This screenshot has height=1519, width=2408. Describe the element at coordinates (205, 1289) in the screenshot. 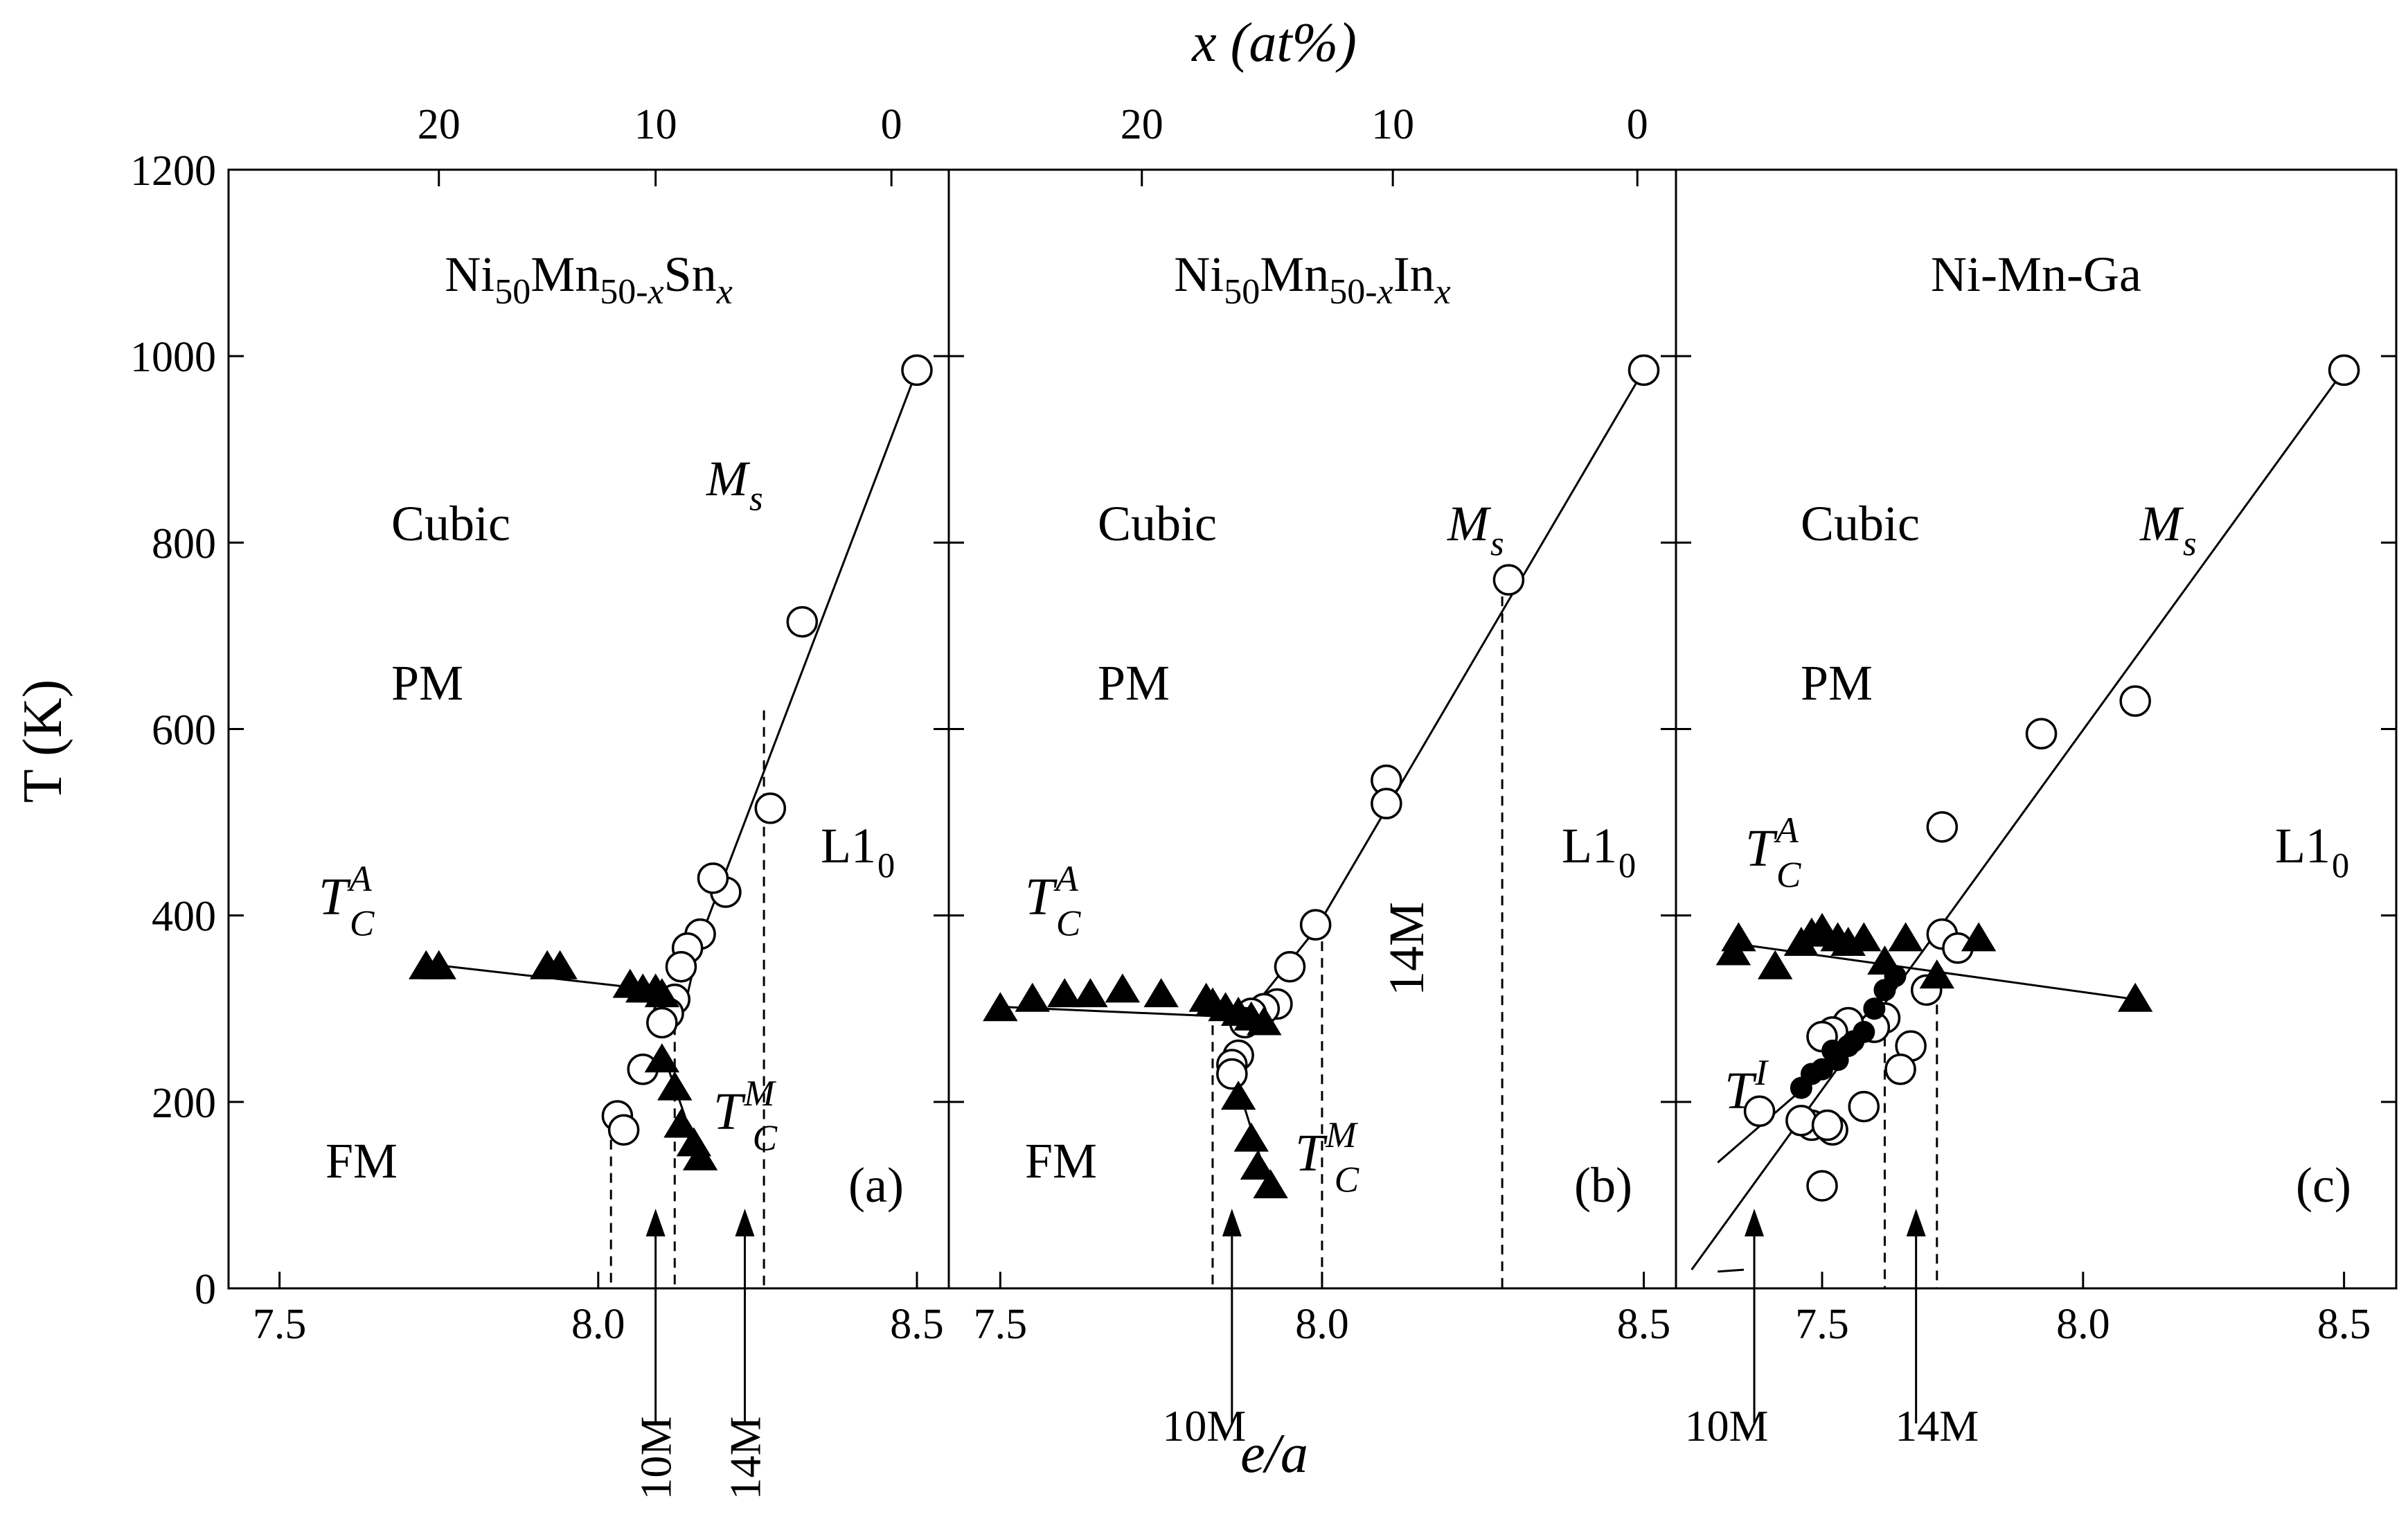

I see `y-tick-label: 0` at that location.